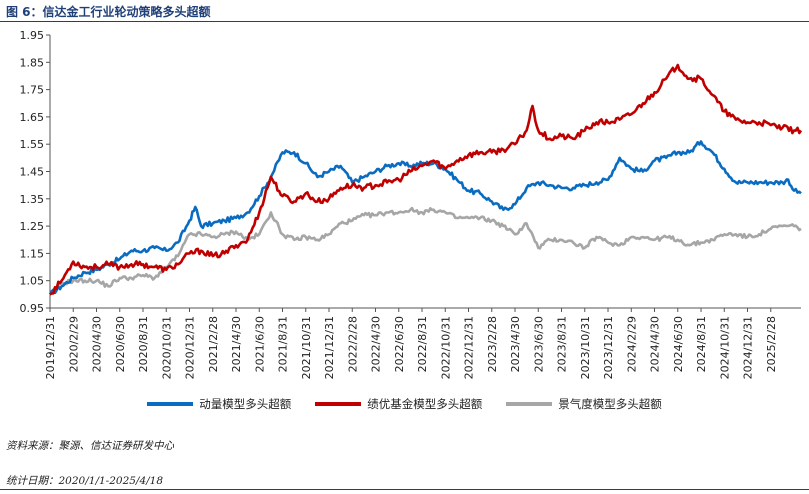  What do you see at coordinates (166, 347) in the screenshot?
I see `x-tick-label: 2020/10/31` at bounding box center [166, 347].